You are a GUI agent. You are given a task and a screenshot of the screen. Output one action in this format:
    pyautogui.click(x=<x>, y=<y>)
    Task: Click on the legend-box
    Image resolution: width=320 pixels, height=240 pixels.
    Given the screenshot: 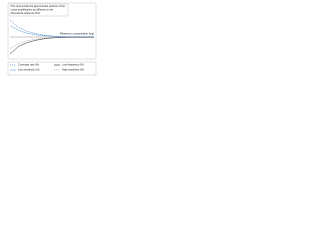 What is the action you would take?
    pyautogui.click(x=52, y=68)
    